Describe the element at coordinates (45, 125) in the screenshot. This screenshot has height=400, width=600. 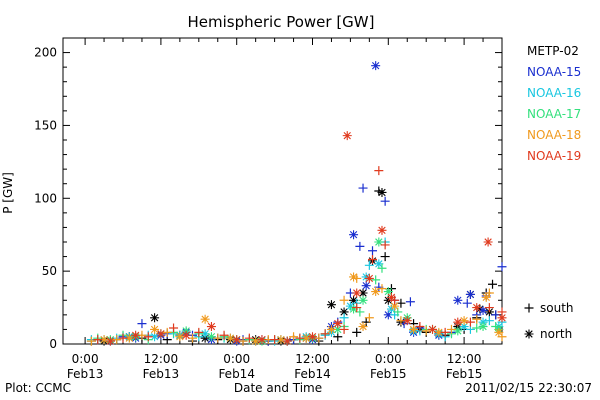
I see `y-tick-label: 150` at that location.